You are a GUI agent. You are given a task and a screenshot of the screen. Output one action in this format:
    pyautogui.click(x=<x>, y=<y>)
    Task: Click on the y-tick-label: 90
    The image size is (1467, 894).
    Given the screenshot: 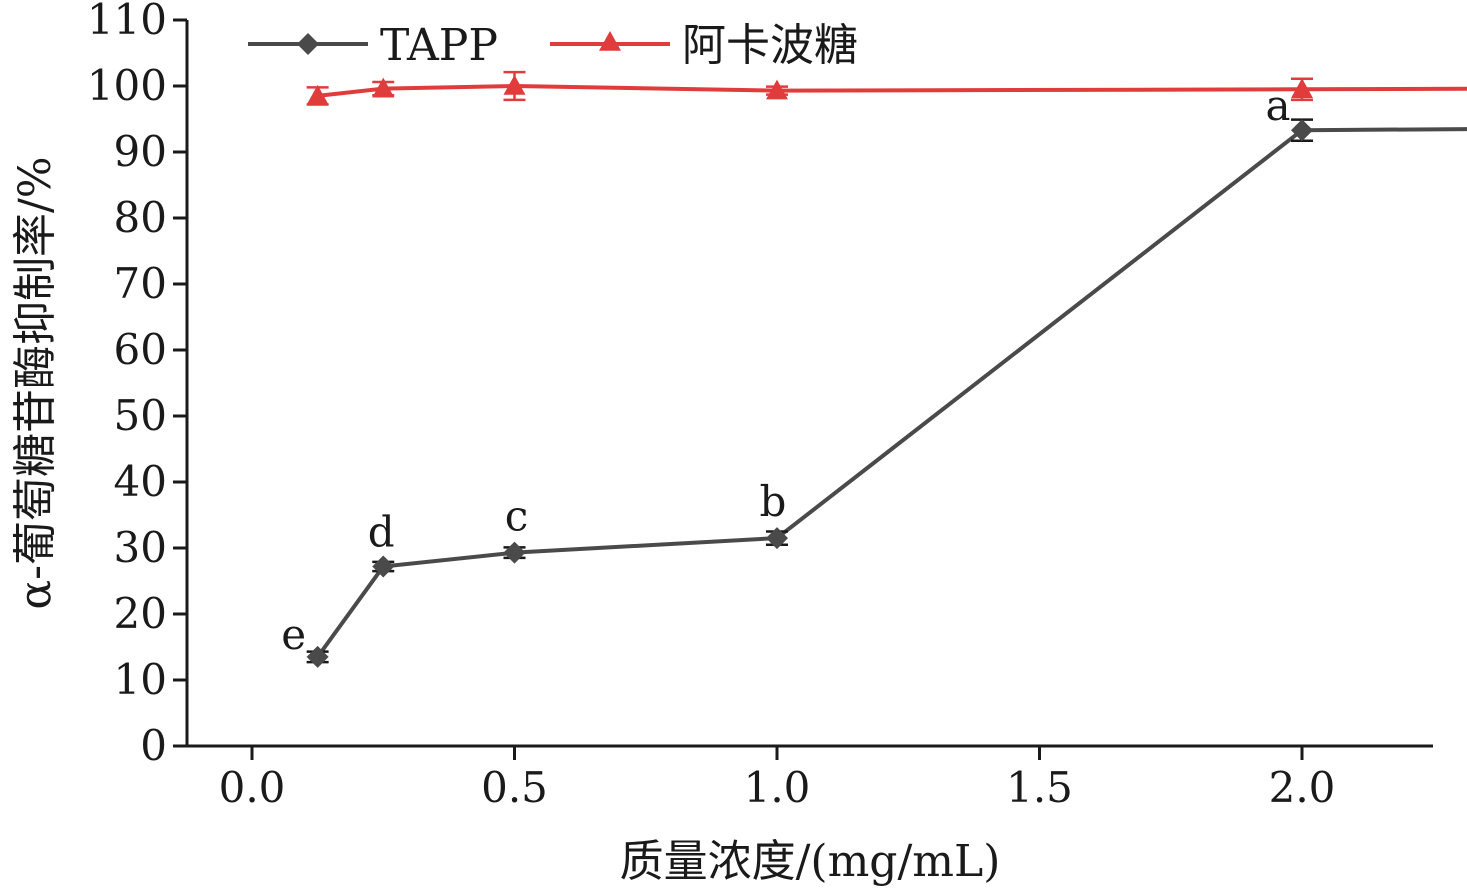 What is the action you would take?
    pyautogui.click(x=140, y=151)
    